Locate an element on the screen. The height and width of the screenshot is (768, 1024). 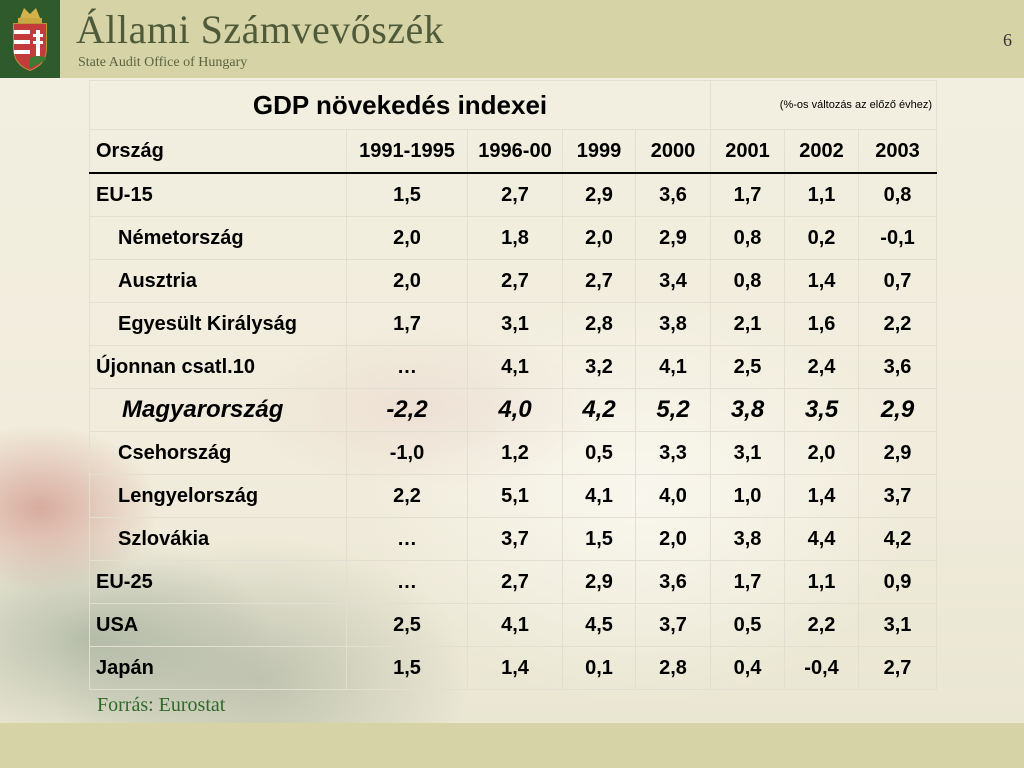
value-cell: 2,4 is located at coordinates (822, 367).